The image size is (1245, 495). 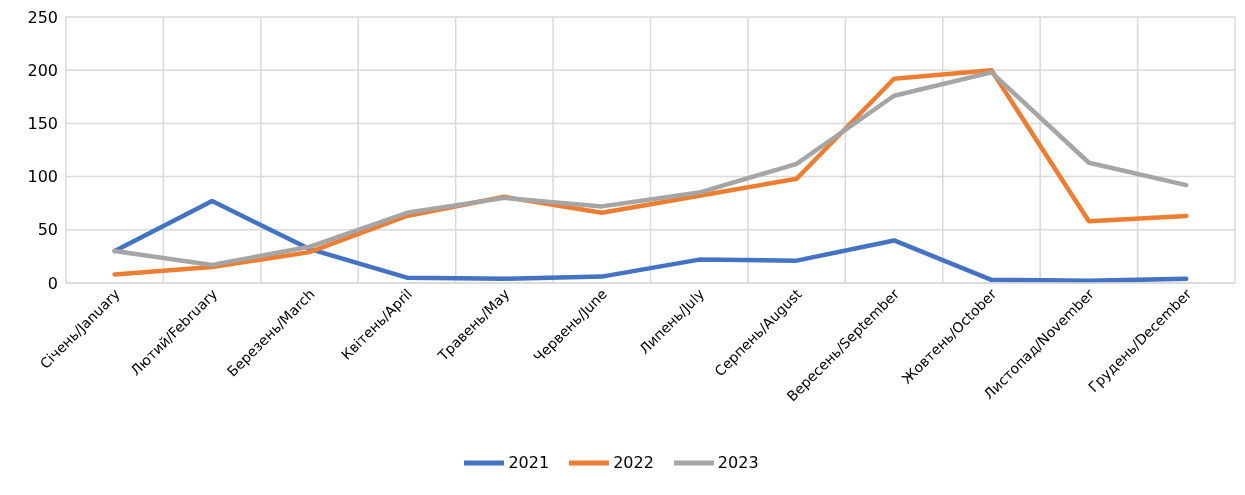 I want to click on y-tick-label: 250, so click(x=42, y=17).